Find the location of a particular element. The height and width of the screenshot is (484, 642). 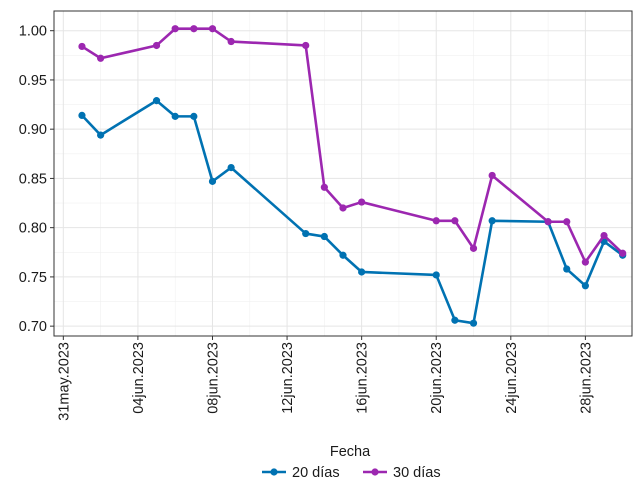

x-tick-label: 20jun.2023 is located at coordinates (437, 378).